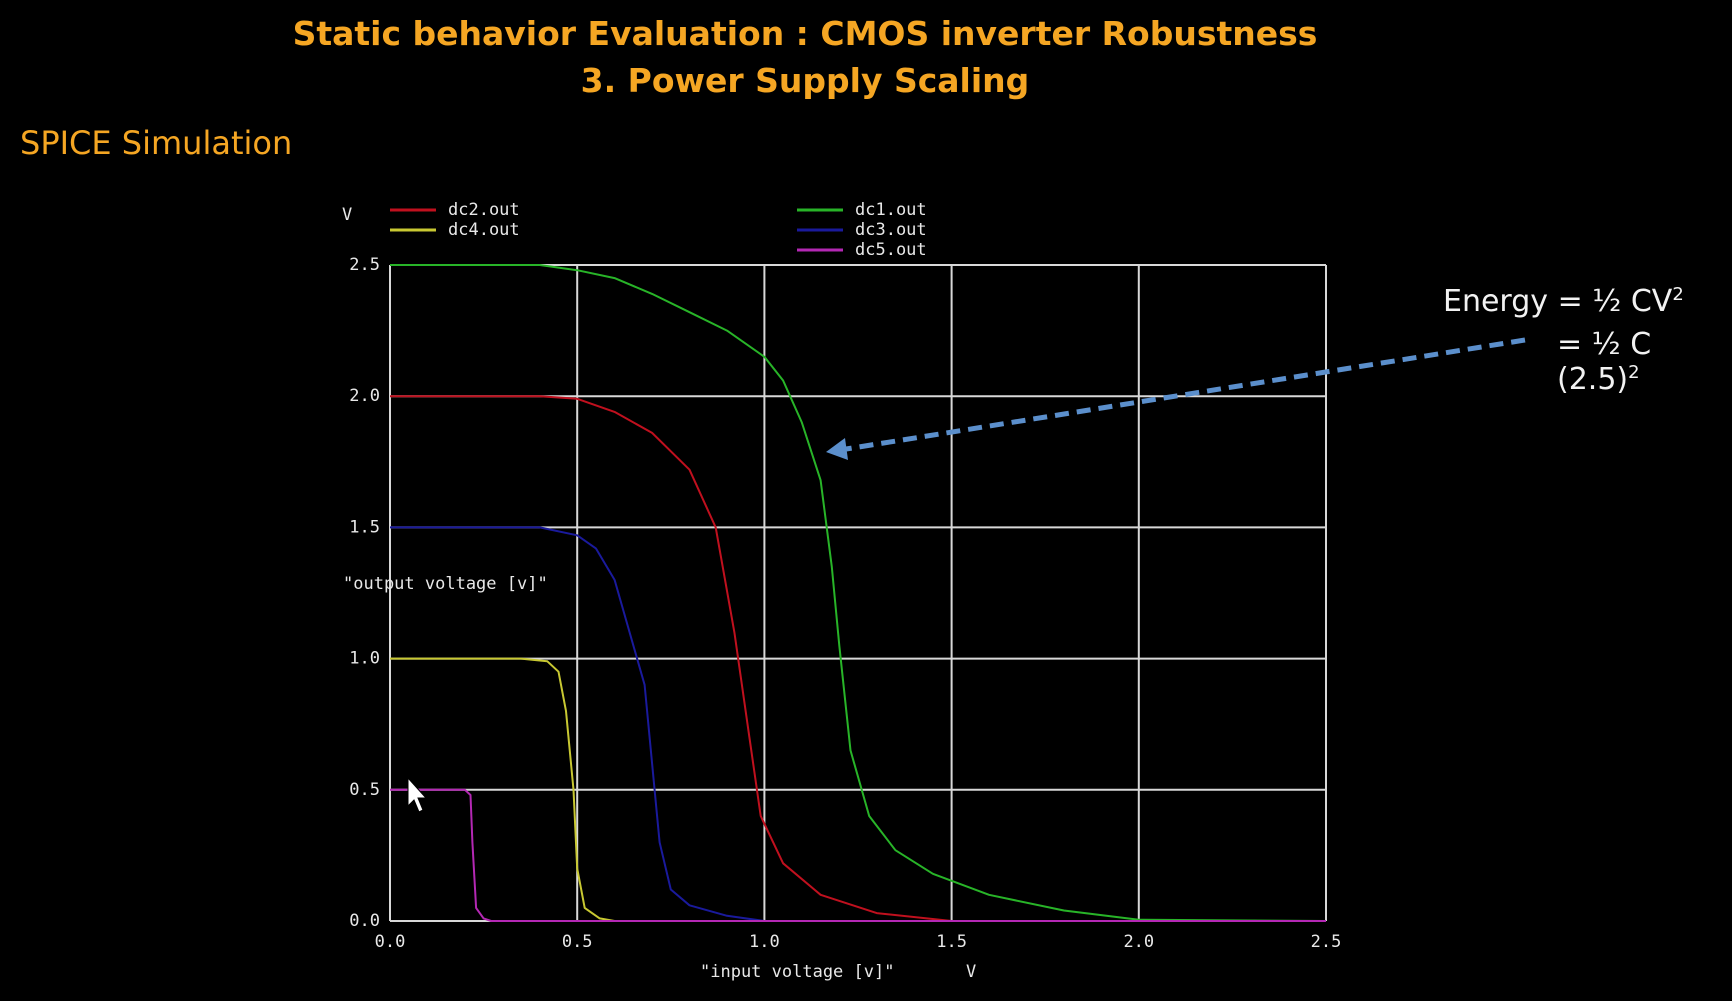 The width and height of the screenshot is (1732, 1001). I want to click on section-heading: SPICE Simulation, so click(156, 143).